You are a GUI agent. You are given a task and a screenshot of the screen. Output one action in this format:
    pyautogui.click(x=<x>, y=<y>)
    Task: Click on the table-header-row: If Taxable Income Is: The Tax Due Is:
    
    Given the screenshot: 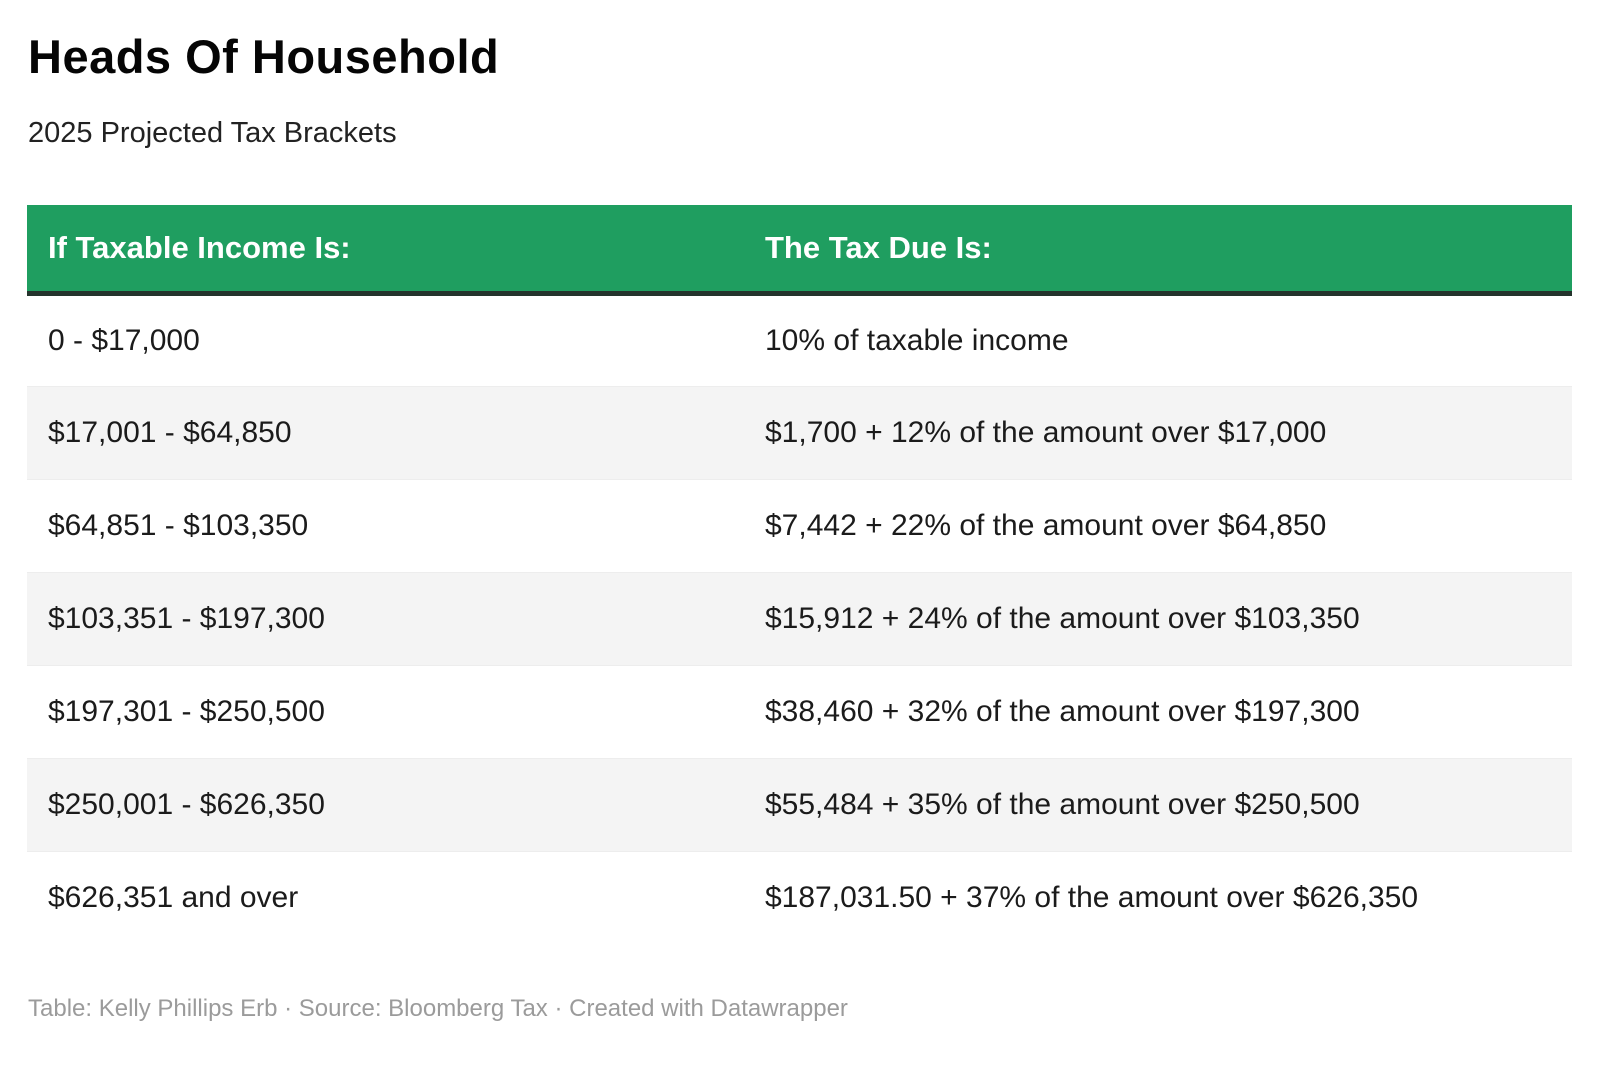 What is the action you would take?
    pyautogui.click(x=799, y=250)
    